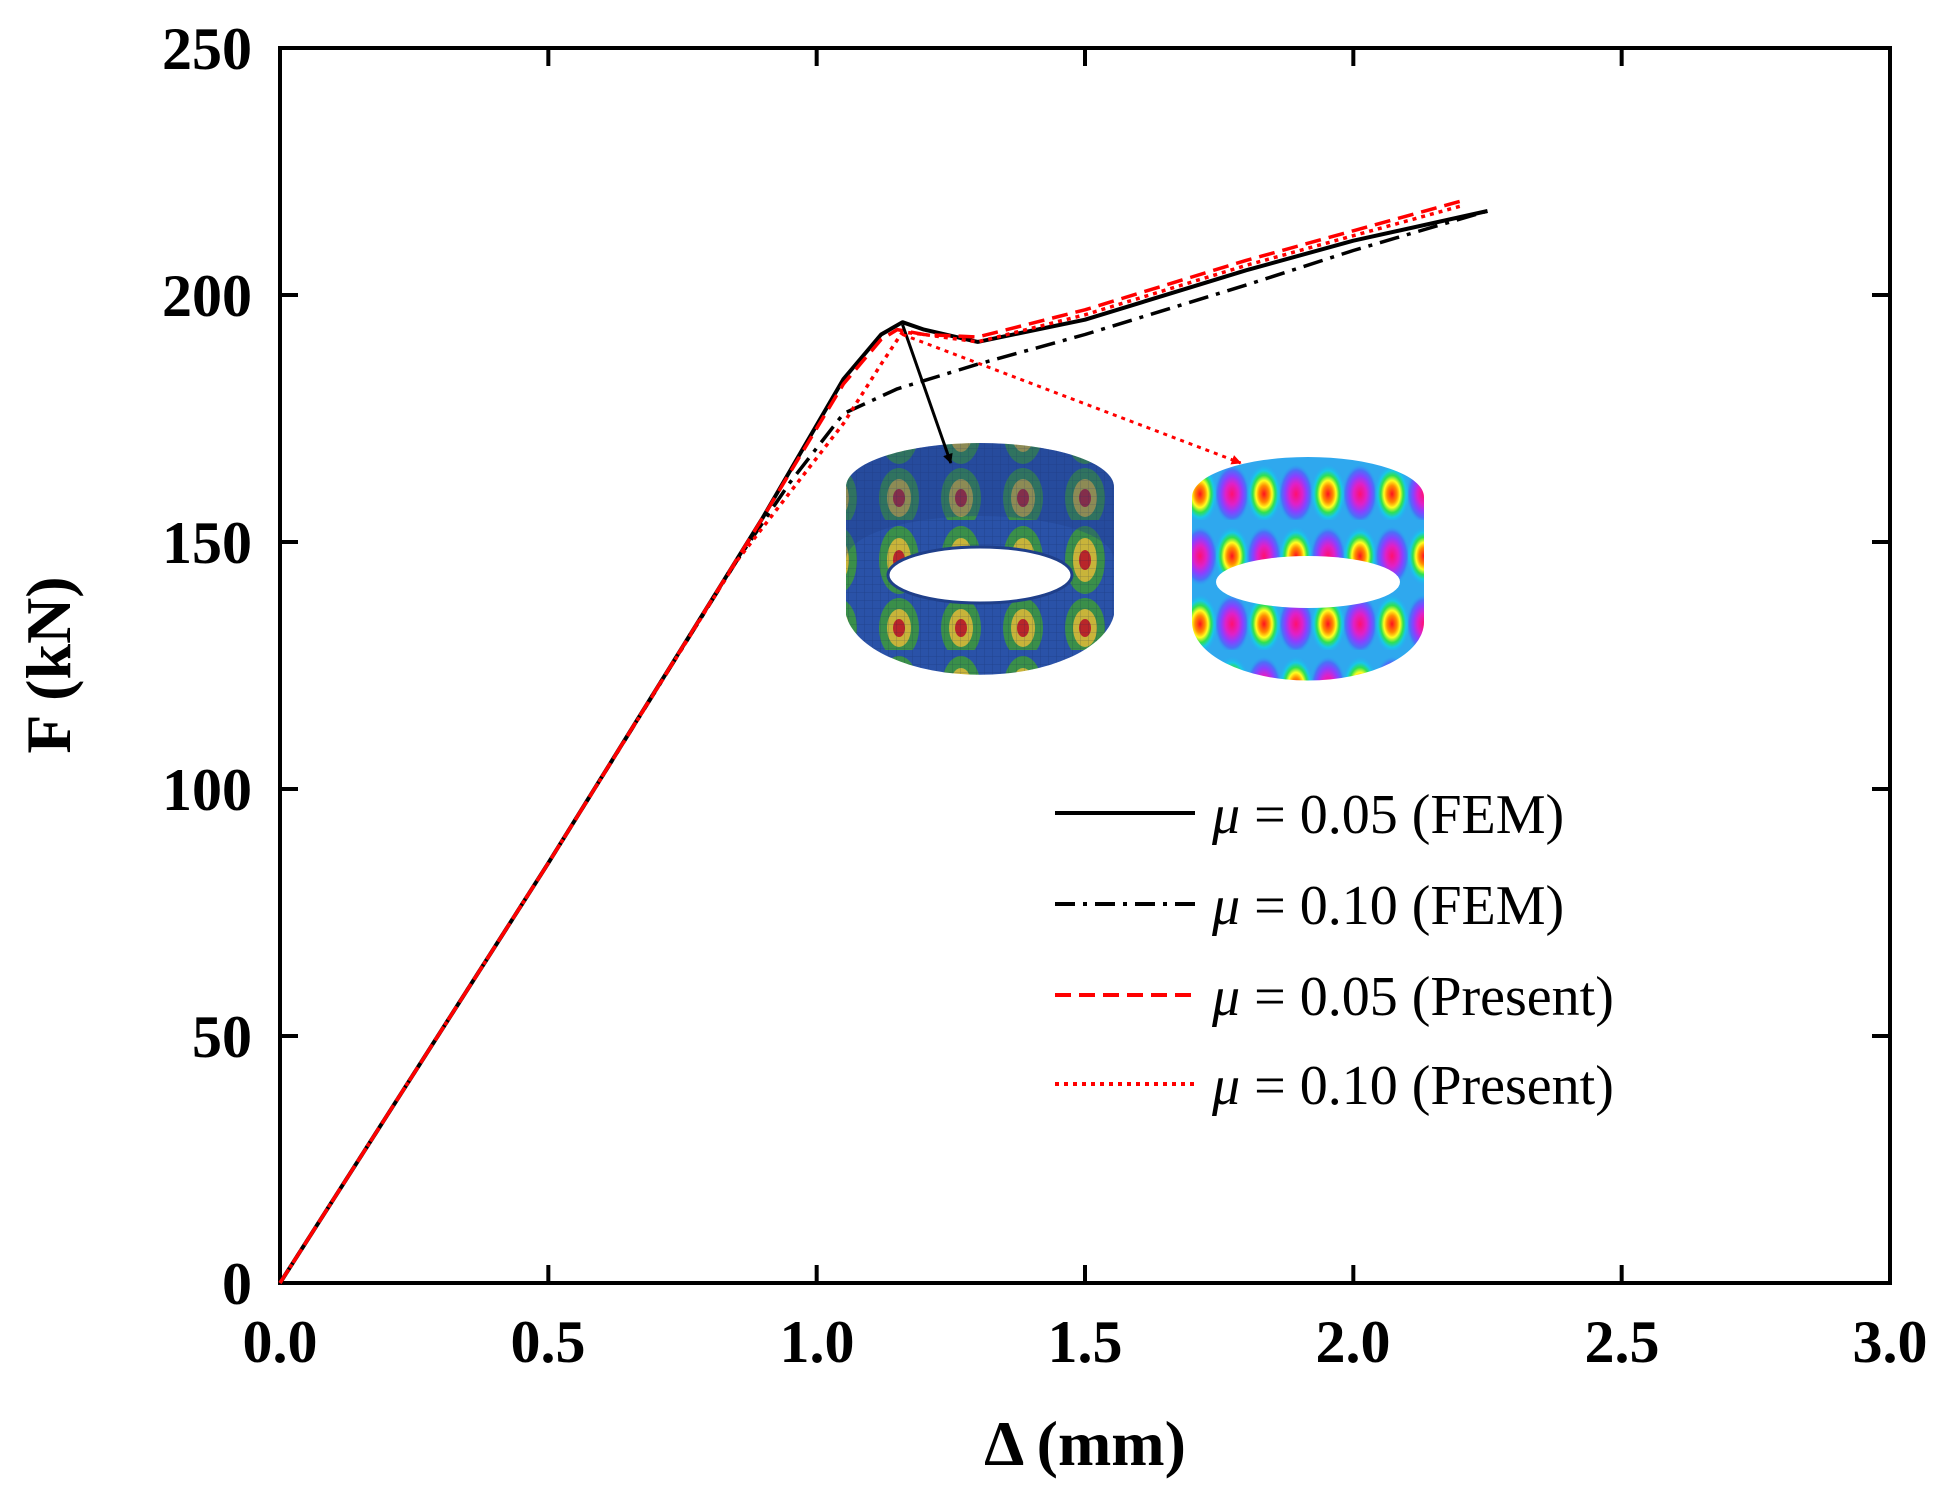  What do you see at coordinates (1412, 997) in the screenshot?
I see `legend-label-mu005-present: μ = 0.05 (Present)` at bounding box center [1412, 997].